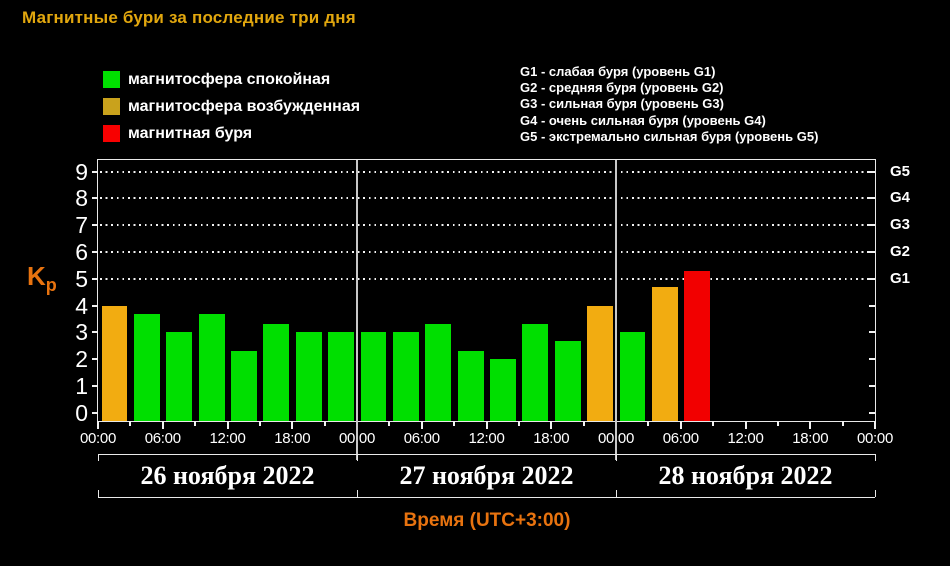  Describe the element at coordinates (190, 133) in the screenshot. I see `legend-label: магнитная буря` at that location.